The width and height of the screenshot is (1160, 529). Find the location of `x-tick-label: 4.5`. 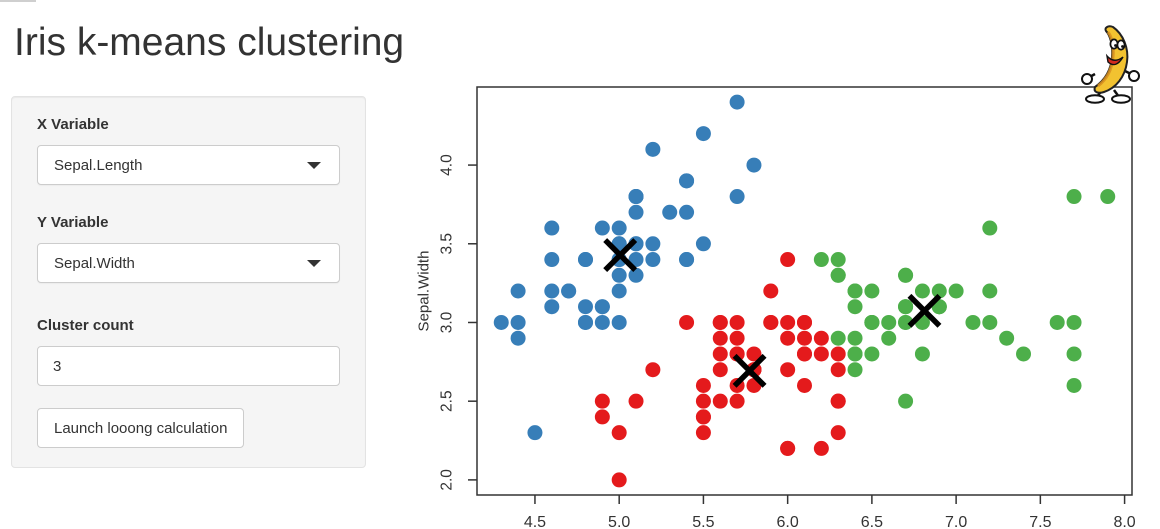

x-tick-label: 4.5 is located at coordinates (535, 521).